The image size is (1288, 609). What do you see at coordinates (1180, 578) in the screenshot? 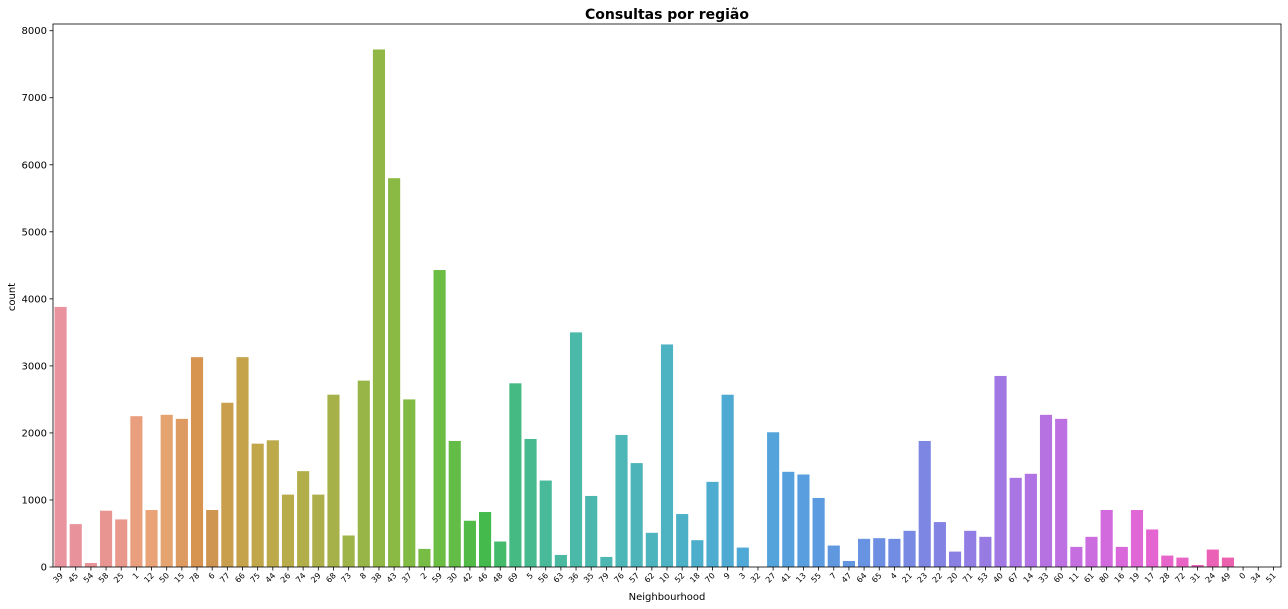
I see `x-tick-label: 72` at bounding box center [1180, 578].